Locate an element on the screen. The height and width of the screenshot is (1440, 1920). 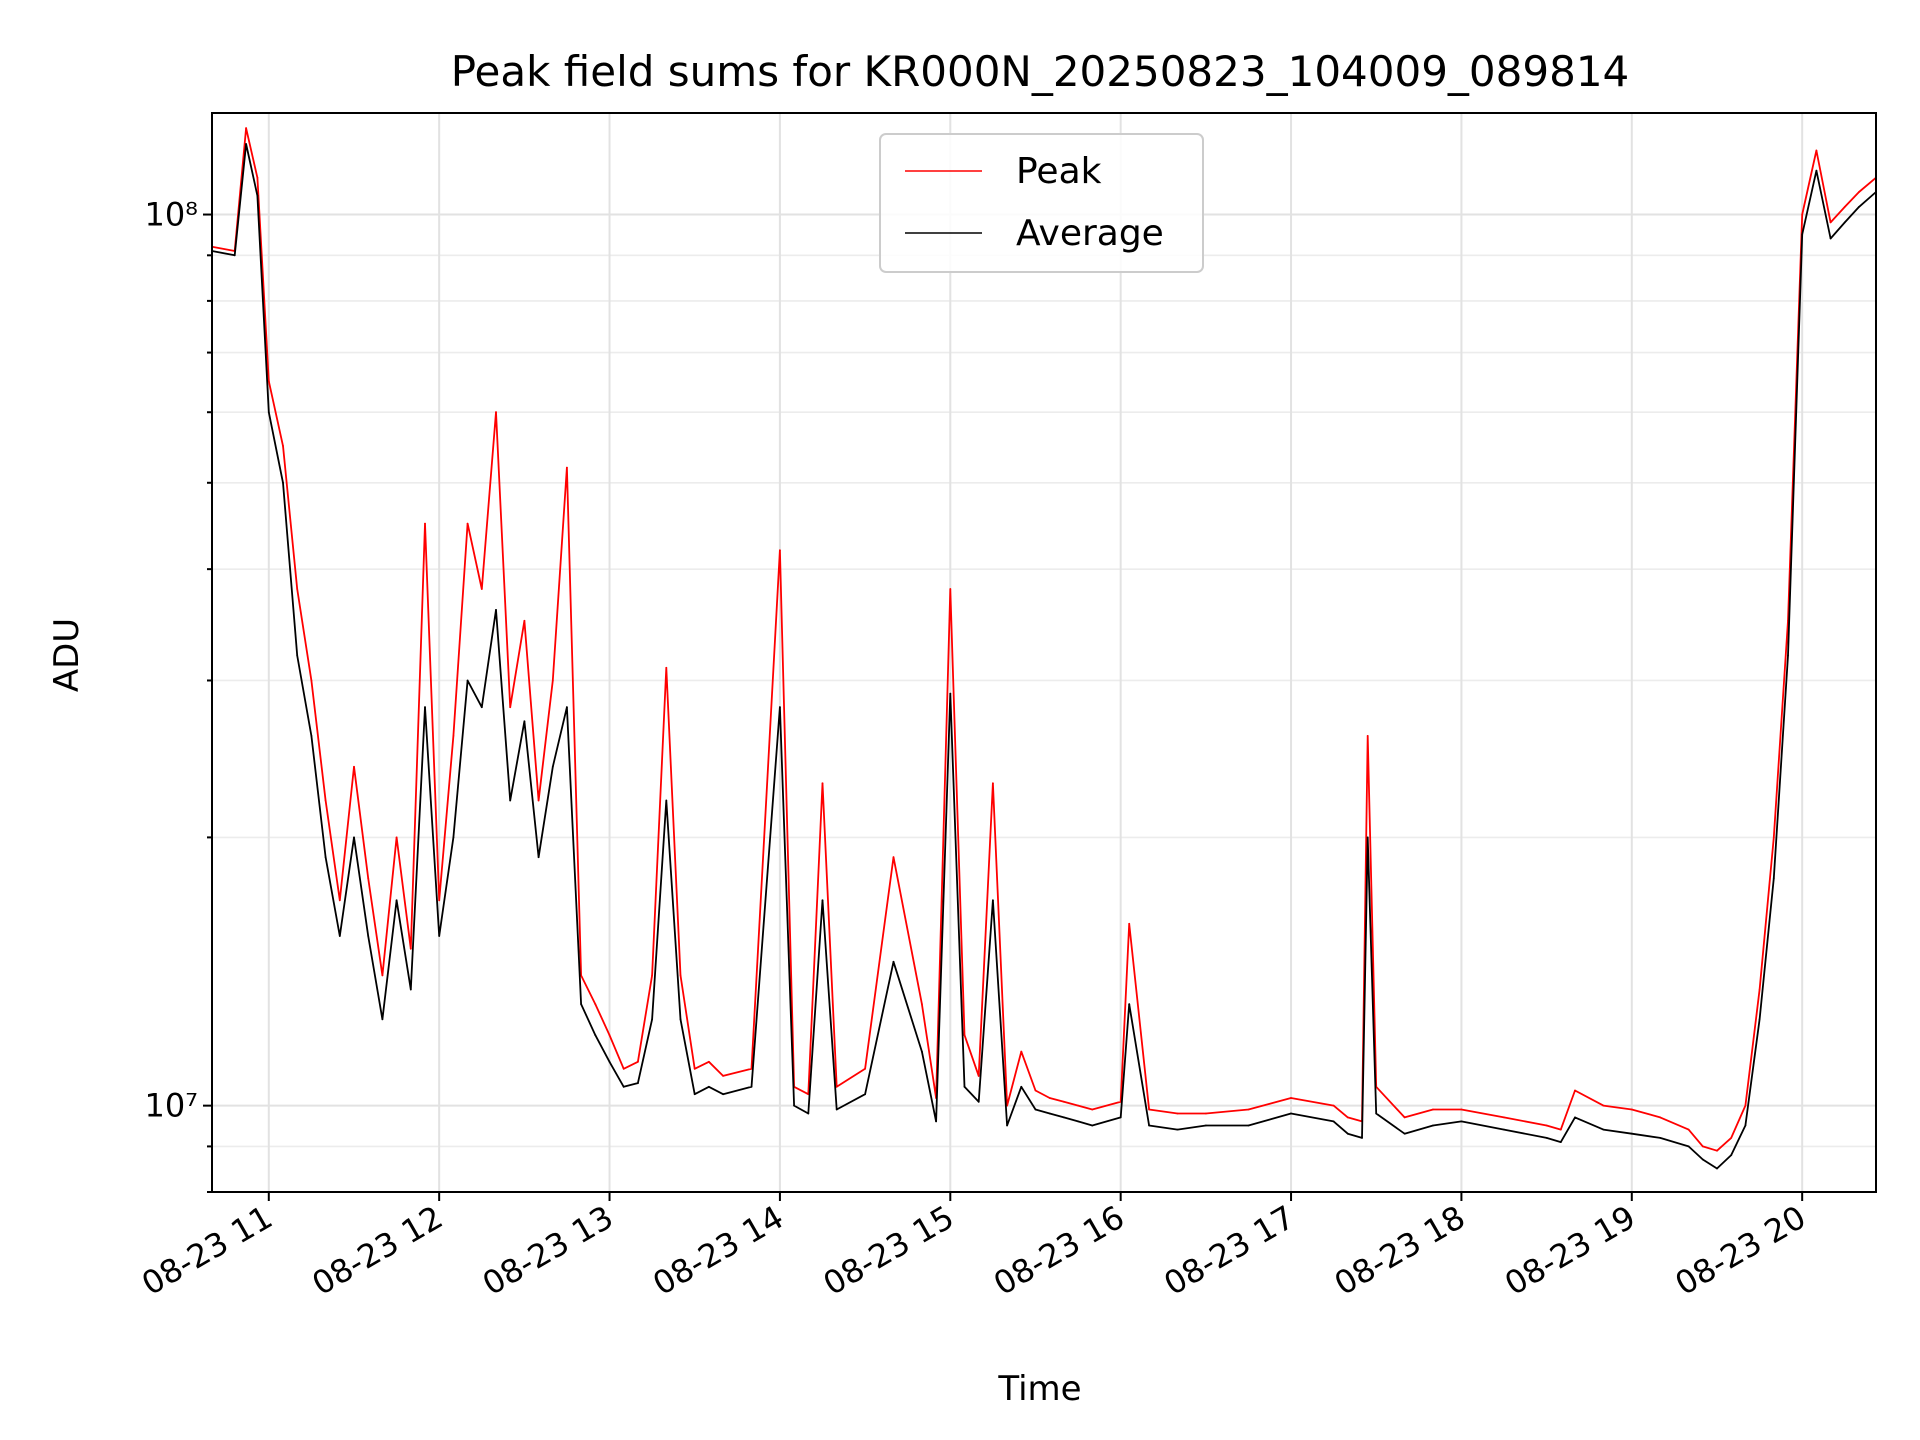
legend-label-peak: Peak is located at coordinates (1059, 171).